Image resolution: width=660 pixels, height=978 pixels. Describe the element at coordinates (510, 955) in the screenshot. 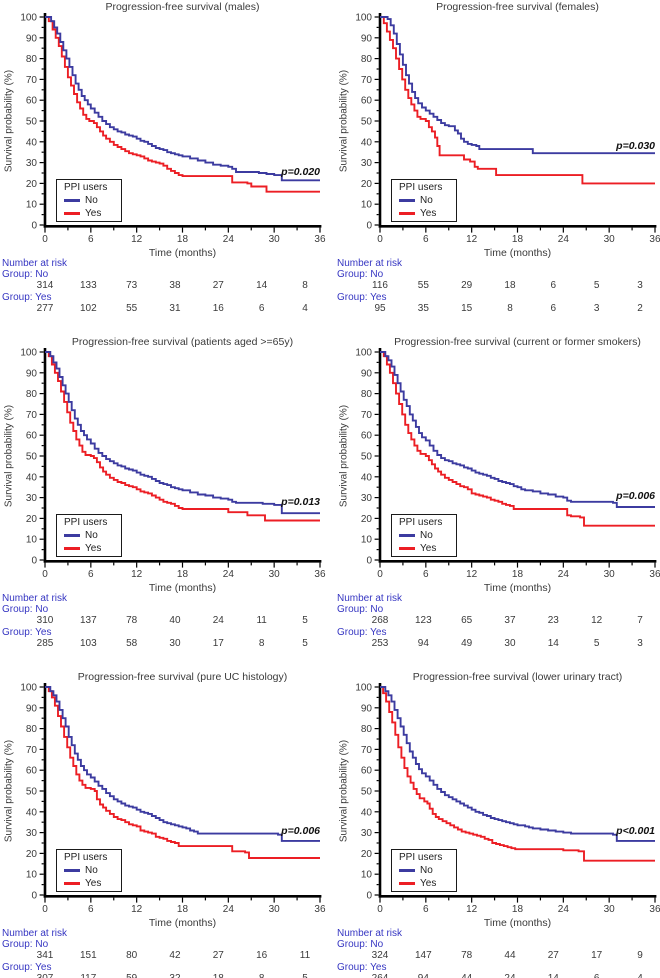

I see `at-risk-value: 44` at that location.